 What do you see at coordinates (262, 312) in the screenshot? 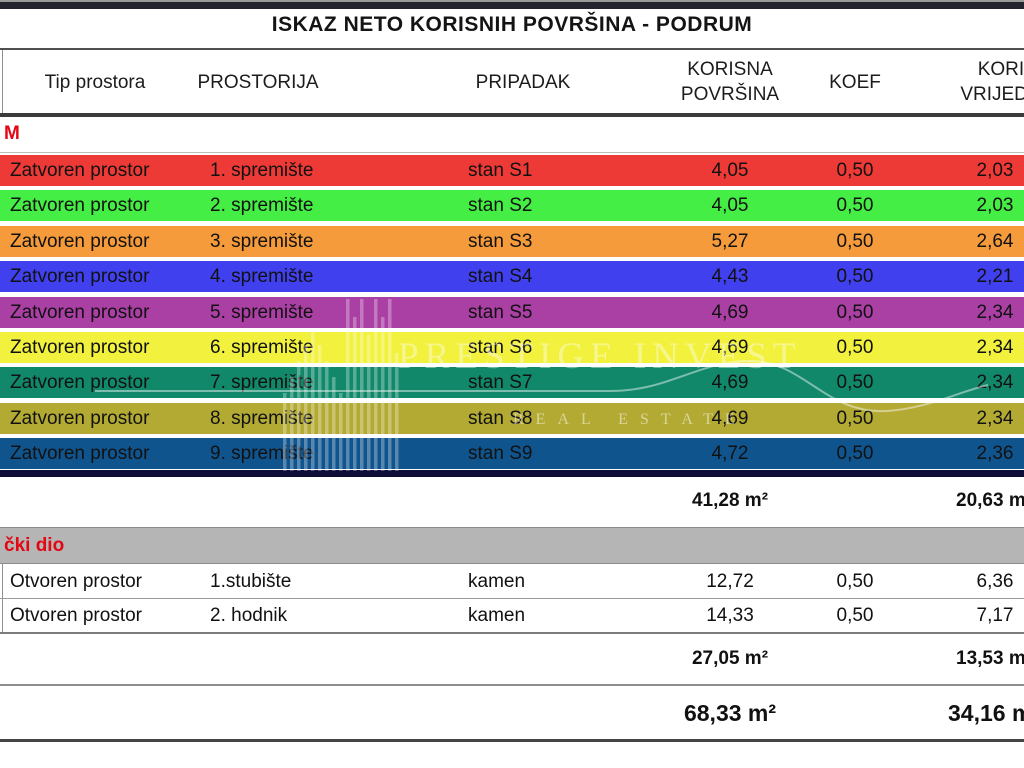
I see `cell-prostorija: 5. spremište` at bounding box center [262, 312].